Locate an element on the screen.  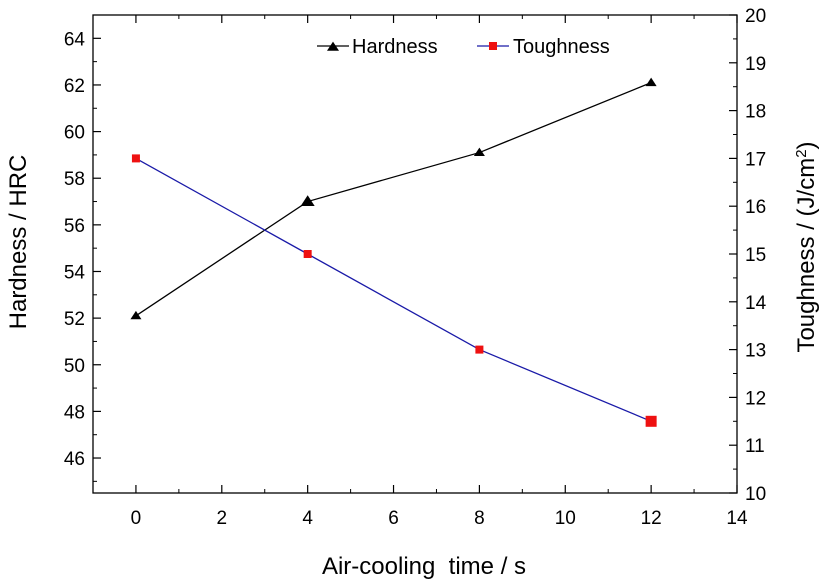
y-left-tick-label: 58 is located at coordinates (74, 179).